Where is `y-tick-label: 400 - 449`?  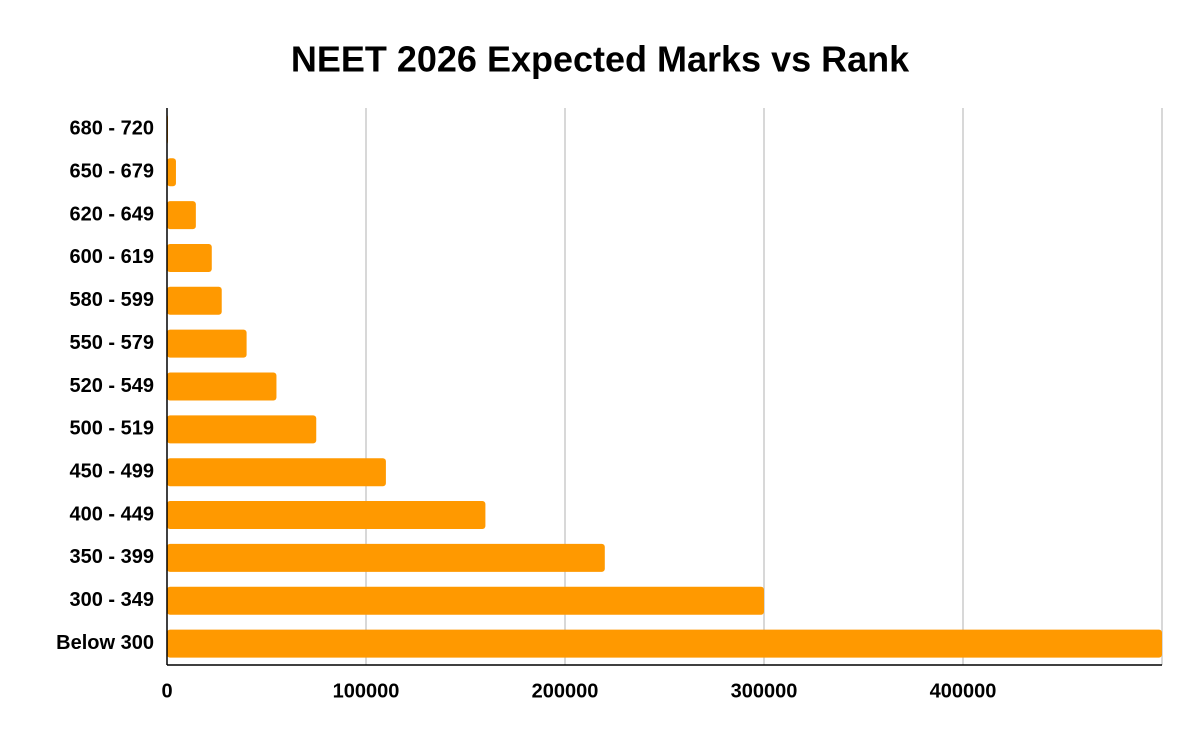
y-tick-label: 400 - 449 is located at coordinates (111, 514).